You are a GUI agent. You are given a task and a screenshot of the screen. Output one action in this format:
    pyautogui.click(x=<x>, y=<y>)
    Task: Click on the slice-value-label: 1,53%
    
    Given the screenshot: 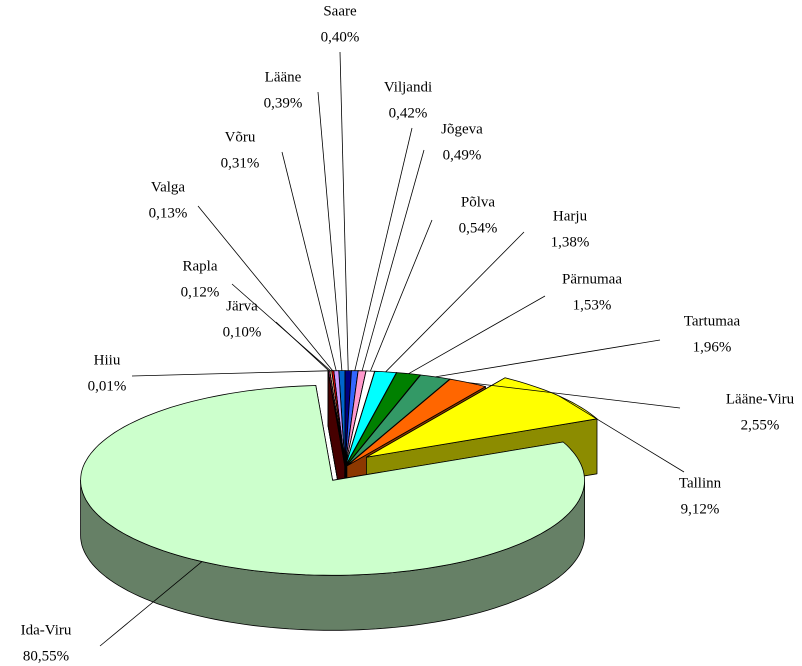 What is the action you would take?
    pyautogui.click(x=592, y=305)
    